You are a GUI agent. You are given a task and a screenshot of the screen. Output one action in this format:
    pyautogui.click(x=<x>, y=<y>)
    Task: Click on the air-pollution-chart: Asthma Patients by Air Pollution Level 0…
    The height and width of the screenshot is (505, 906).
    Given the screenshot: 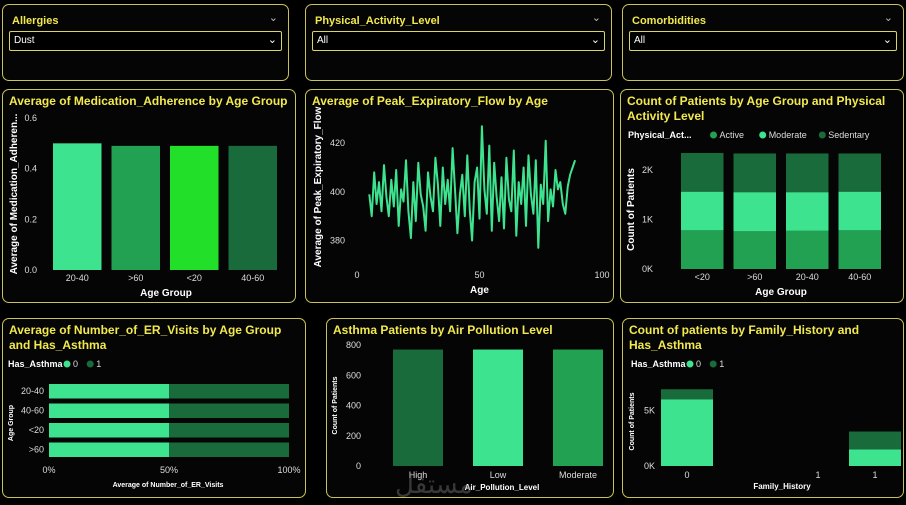 What is the action you would take?
    pyautogui.click(x=470, y=408)
    